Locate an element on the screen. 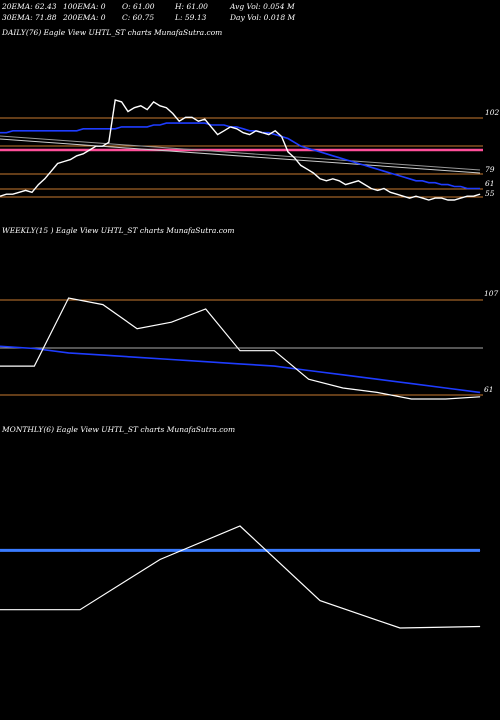 The image size is (500, 720). ema20-label: 20EMA: 62.43 is located at coordinates (29, 6).